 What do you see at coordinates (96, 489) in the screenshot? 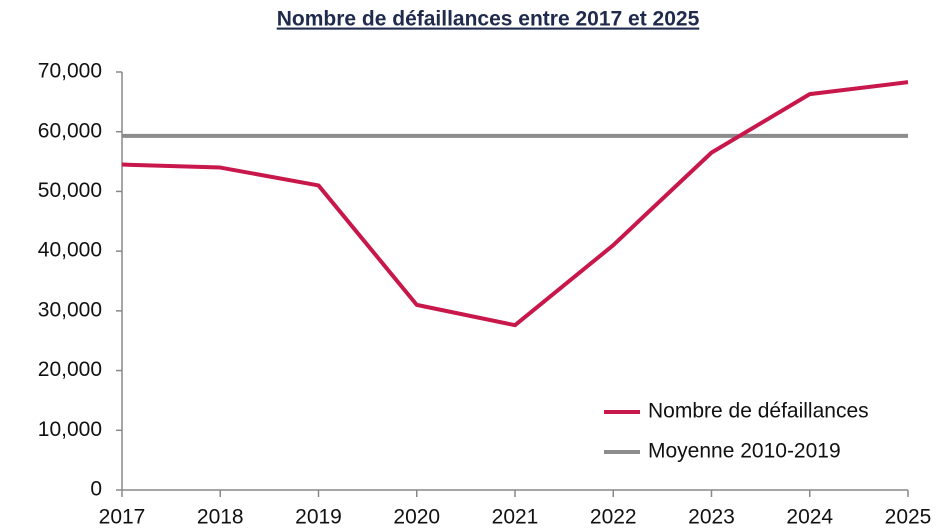
I see `y-tick-label: 0` at bounding box center [96, 489].